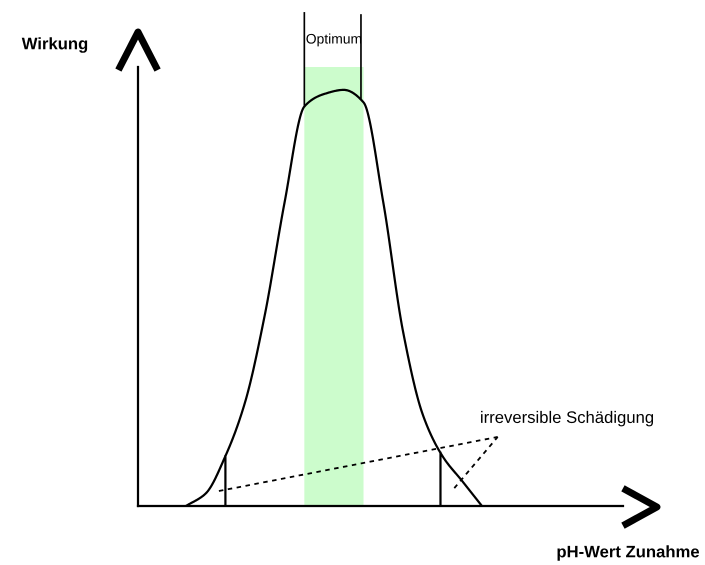 The image size is (705, 565). What do you see at coordinates (628, 553) in the screenshot?
I see `x-axis-title: pH-Wert Zunahme` at bounding box center [628, 553].